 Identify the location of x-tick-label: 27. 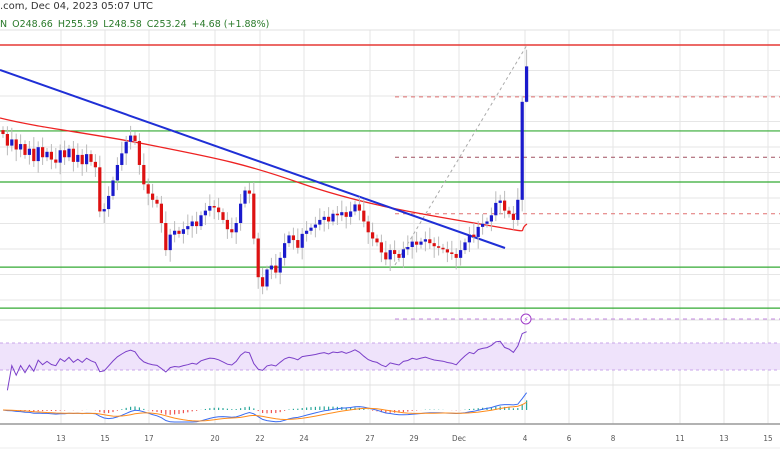
(369, 438).